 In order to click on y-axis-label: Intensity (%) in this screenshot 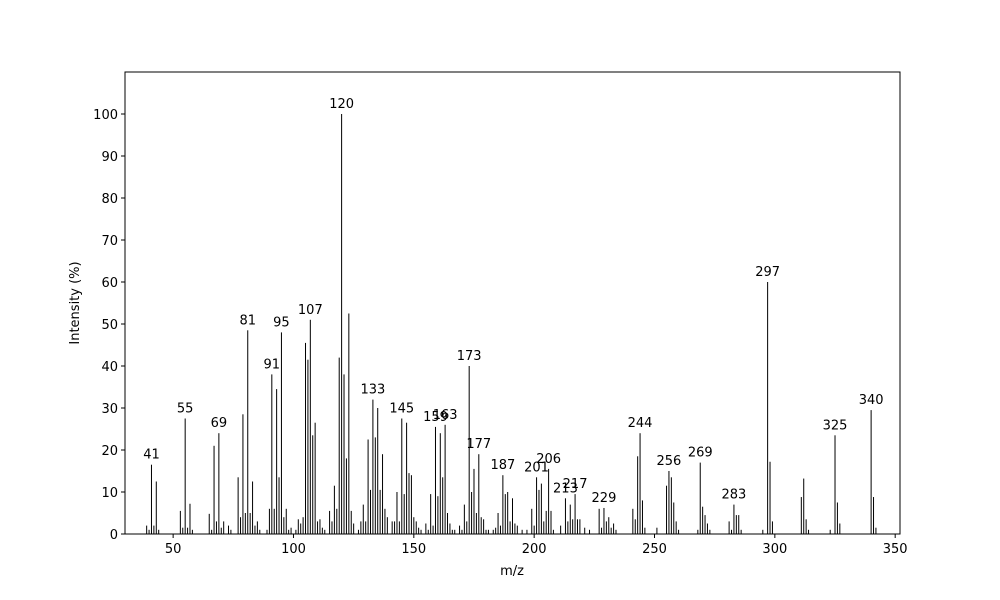, I will do `click(75, 302)`.